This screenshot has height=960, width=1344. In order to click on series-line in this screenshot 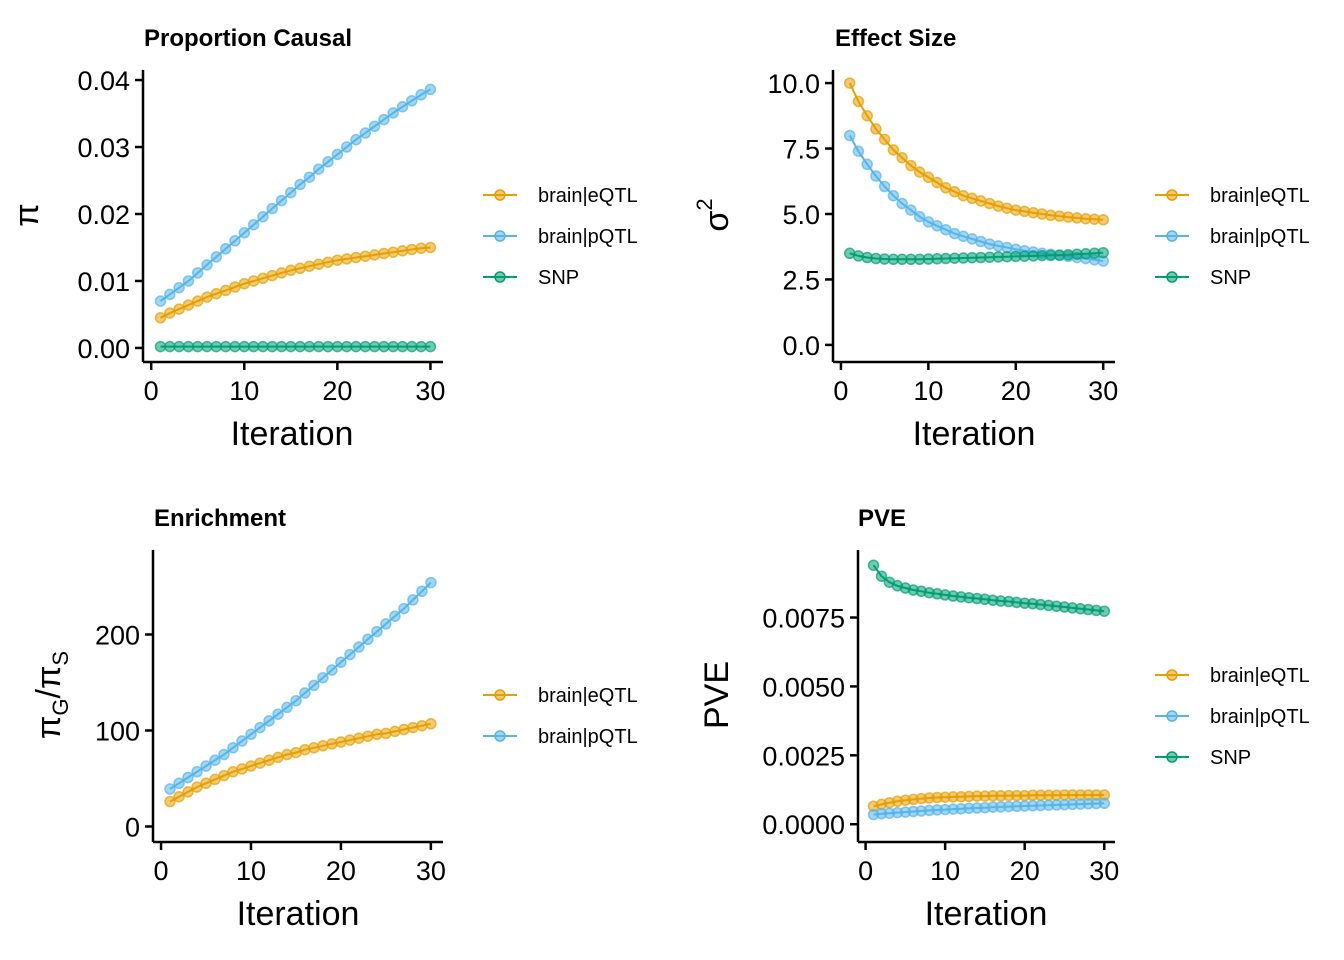, I will do `click(295, 282)`.